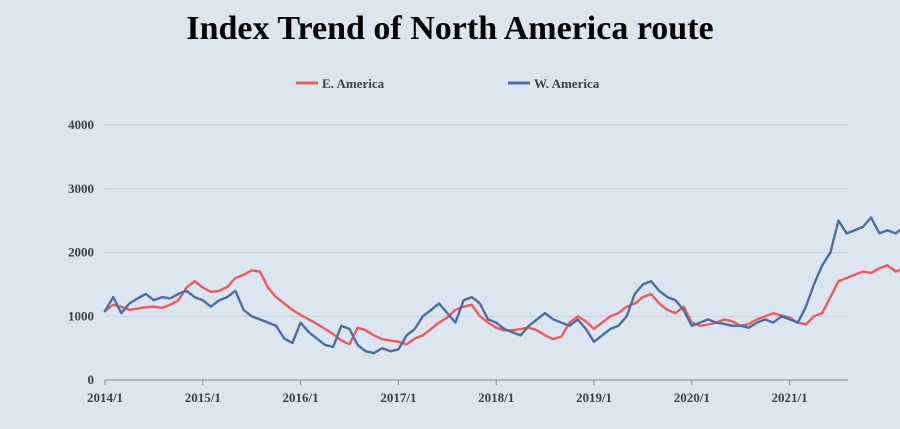 This screenshot has width=900, height=429. I want to click on x-tick-label: 2014/1, so click(105, 397).